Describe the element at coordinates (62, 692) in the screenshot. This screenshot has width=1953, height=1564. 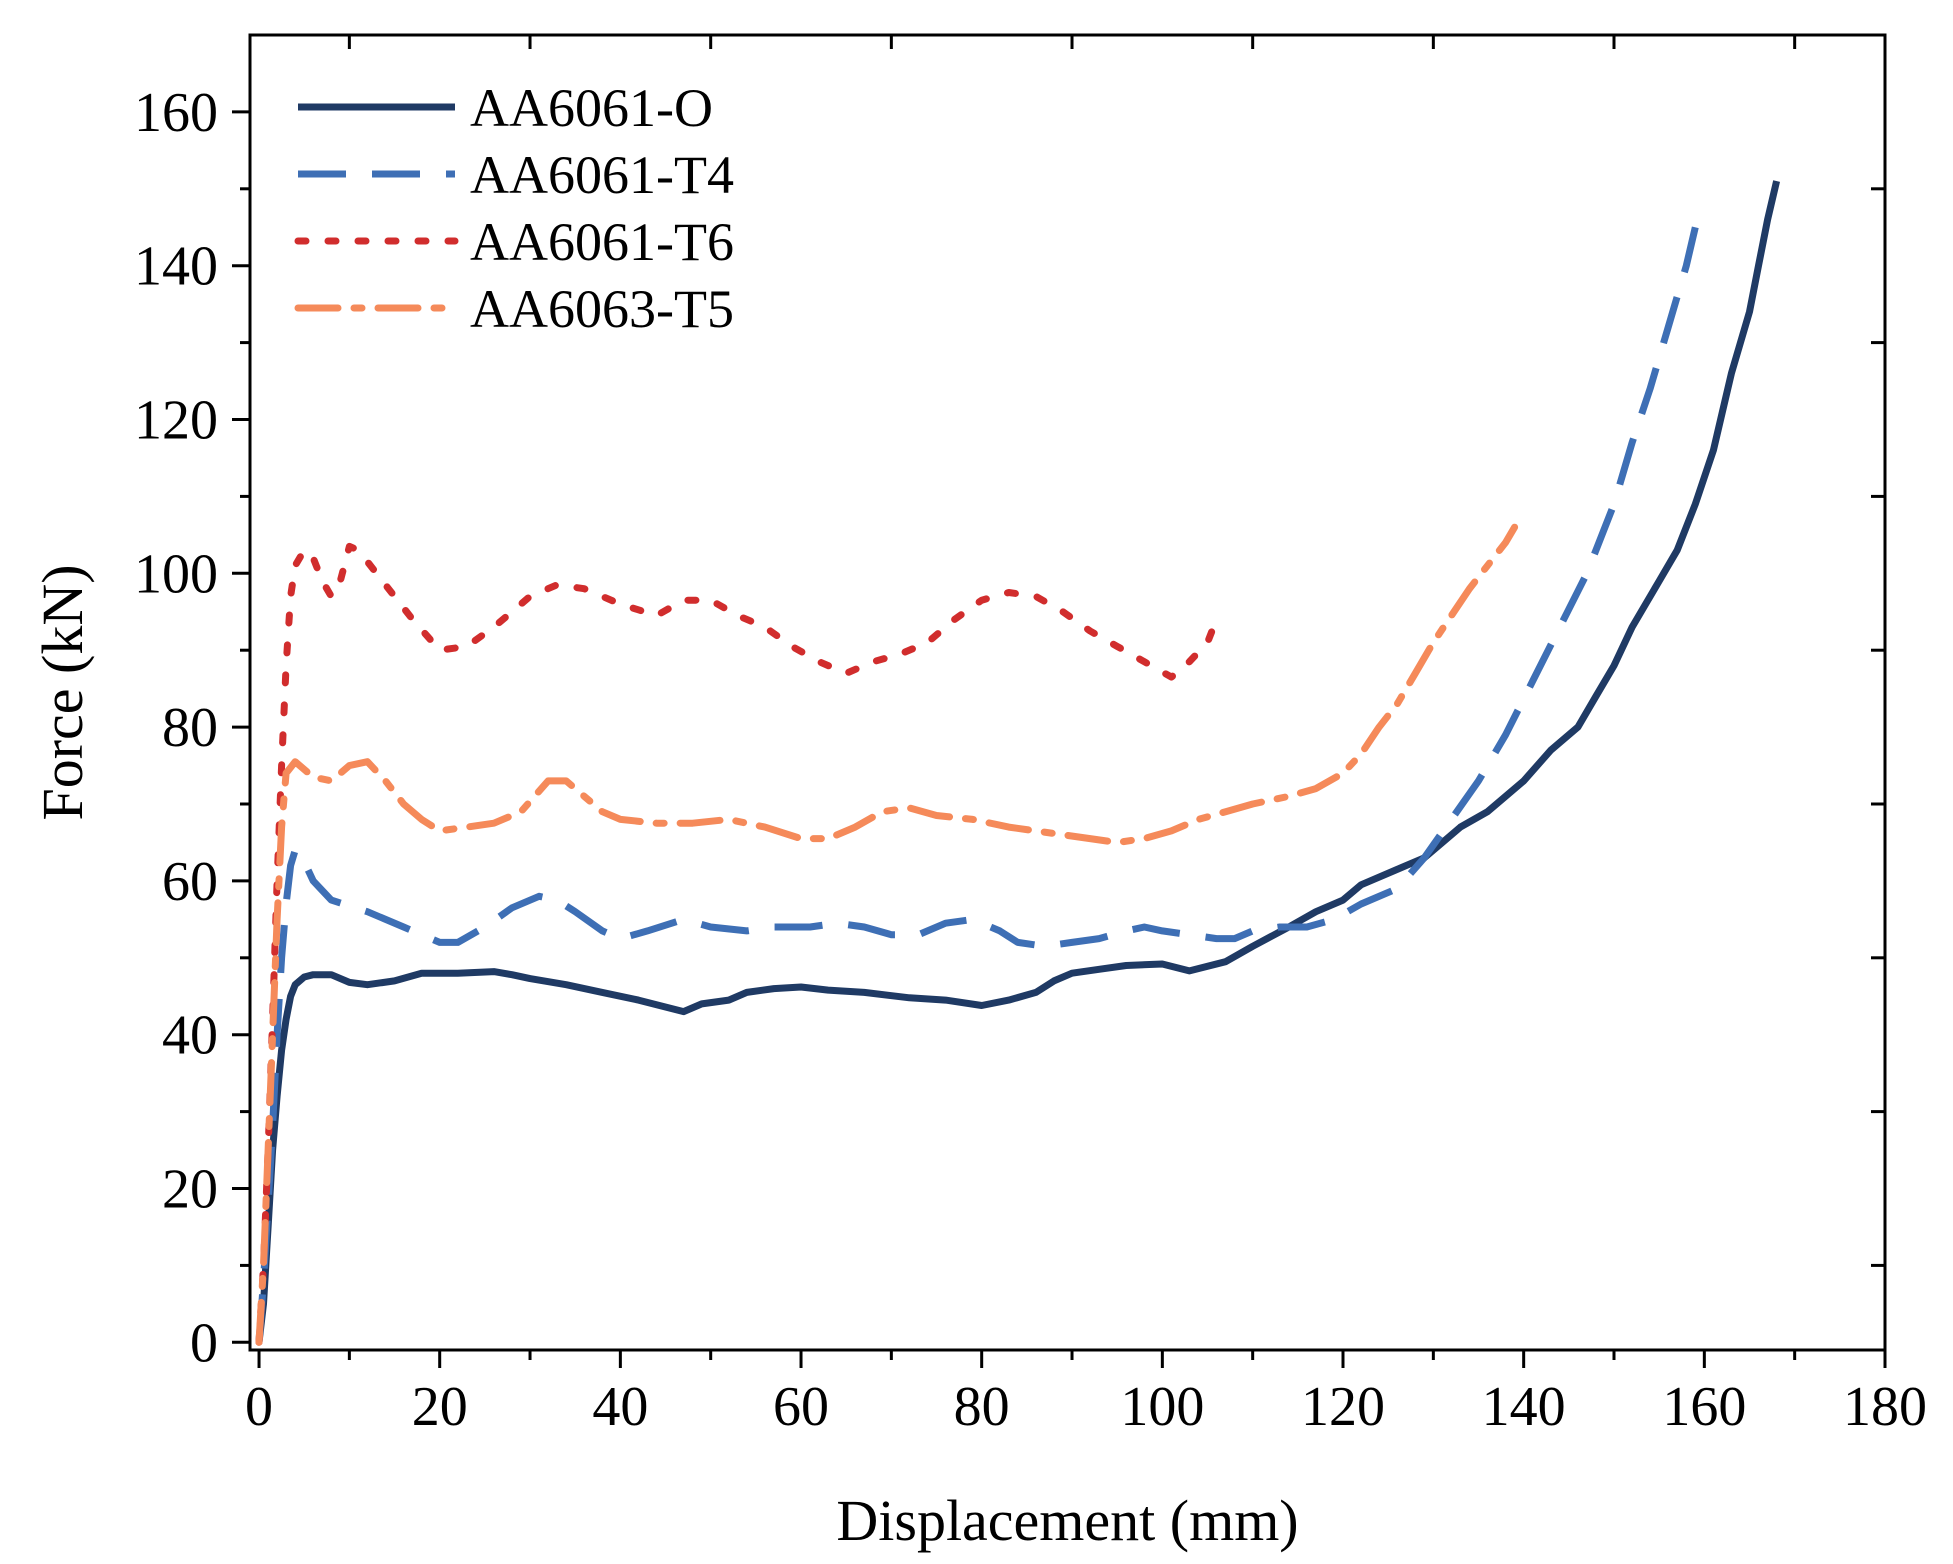
I see `y-axis-title: Force (kN)` at that location.